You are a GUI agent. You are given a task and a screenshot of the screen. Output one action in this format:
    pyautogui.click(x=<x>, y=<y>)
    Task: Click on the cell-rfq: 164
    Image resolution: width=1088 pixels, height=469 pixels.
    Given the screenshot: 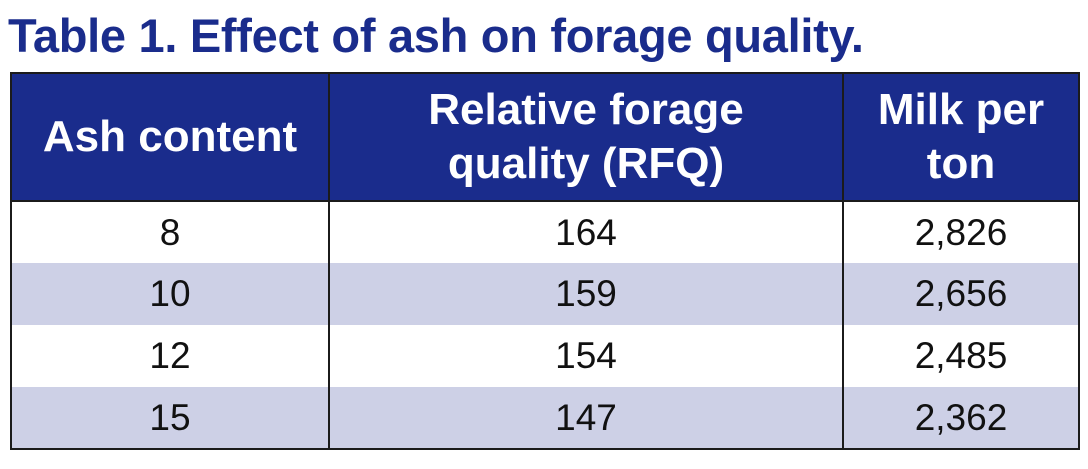 What is the action you would take?
    pyautogui.click(x=586, y=232)
    